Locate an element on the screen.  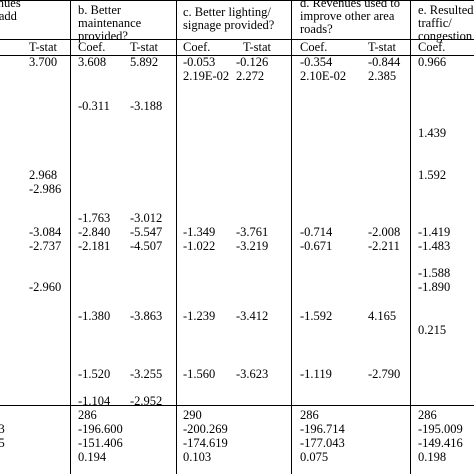
table-cell: -3.188 is located at coordinates (146, 106).